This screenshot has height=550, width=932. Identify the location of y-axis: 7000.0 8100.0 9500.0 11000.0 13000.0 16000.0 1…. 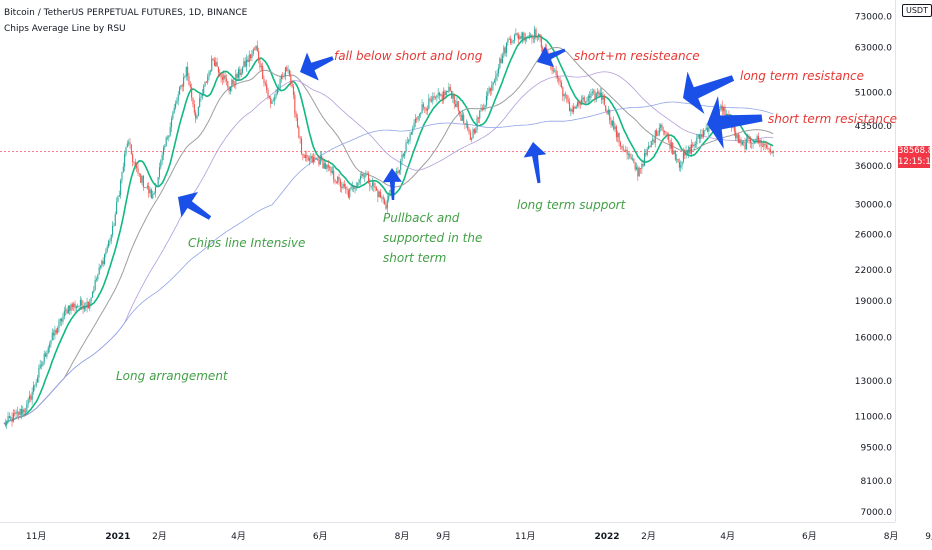
(873, 265).